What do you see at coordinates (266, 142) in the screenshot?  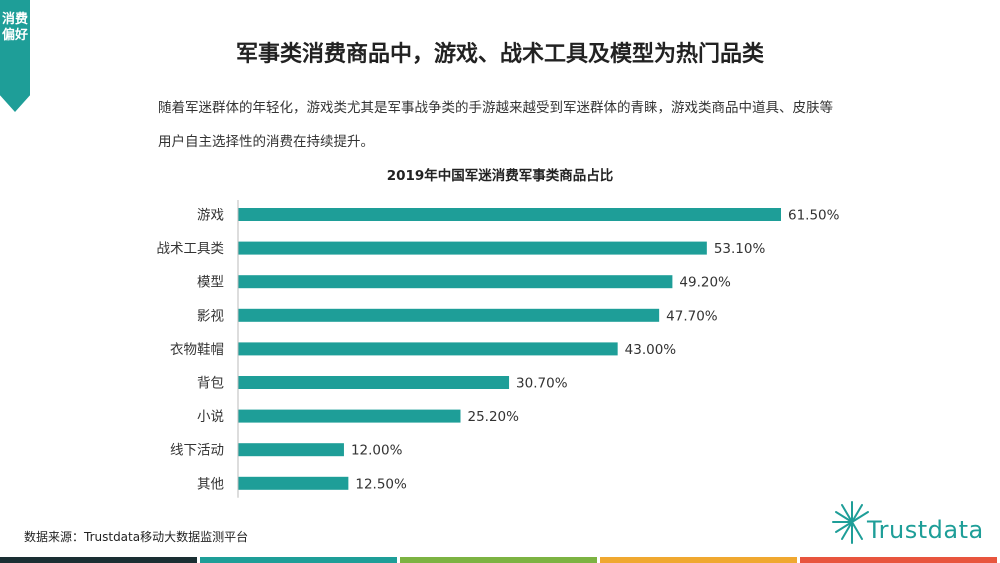 I see `intro-paragraph-line-2: 用户自主选择性的消费在持续提升。` at bounding box center [266, 142].